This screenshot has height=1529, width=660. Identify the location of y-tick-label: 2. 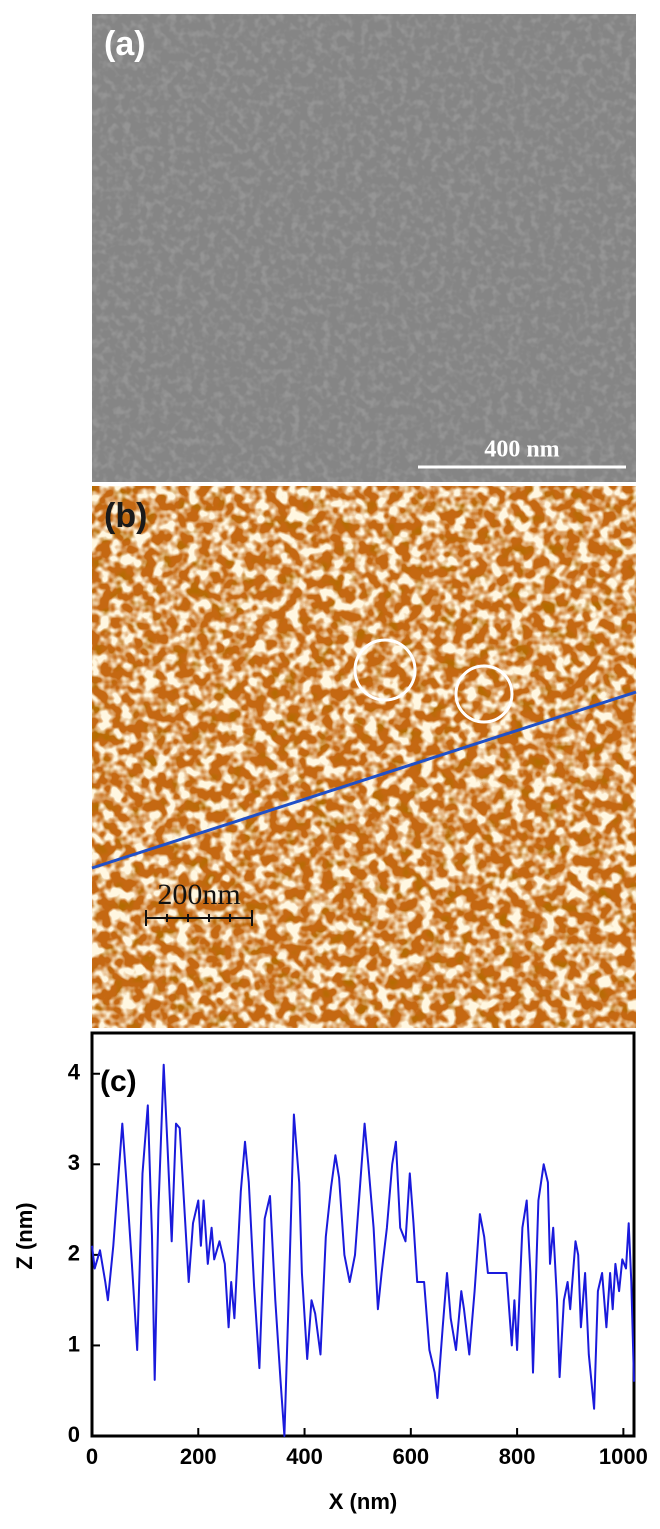
(74, 1253).